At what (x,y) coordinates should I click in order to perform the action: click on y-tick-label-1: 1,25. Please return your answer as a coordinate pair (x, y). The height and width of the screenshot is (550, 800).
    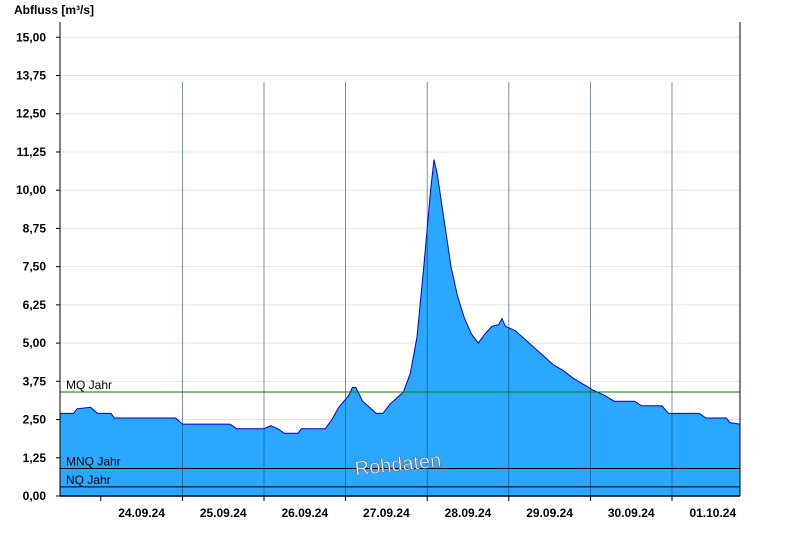
    Looking at the image, I should click on (35, 458).